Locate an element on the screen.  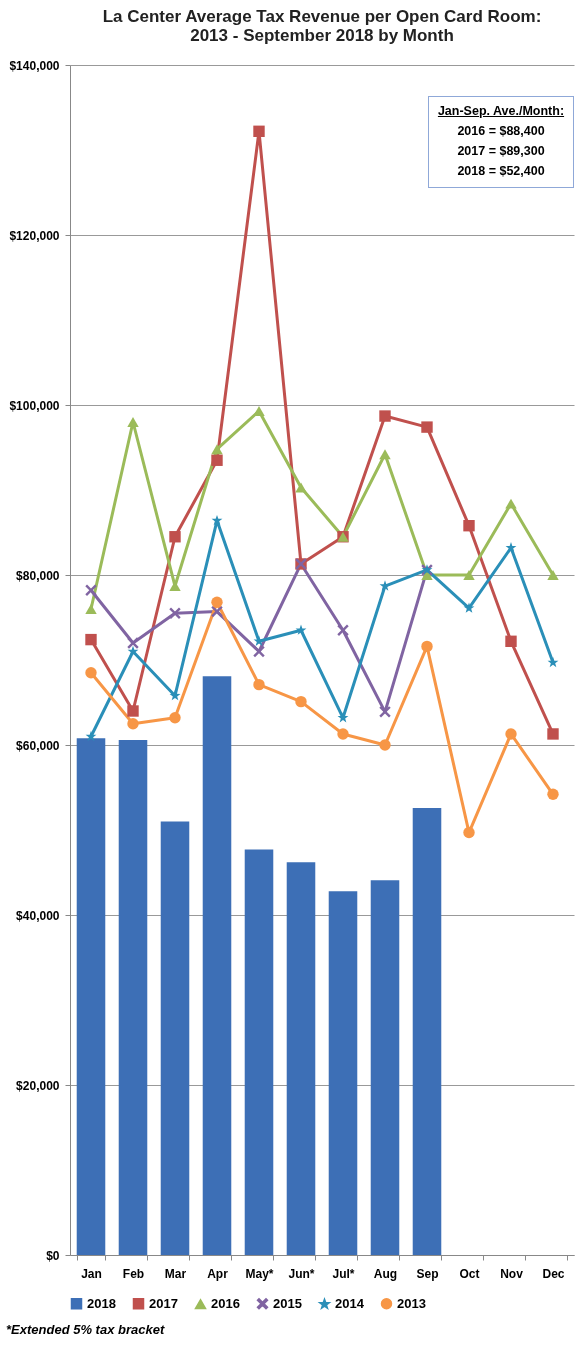
x-tick-label: Oct is located at coordinates (469, 1273).